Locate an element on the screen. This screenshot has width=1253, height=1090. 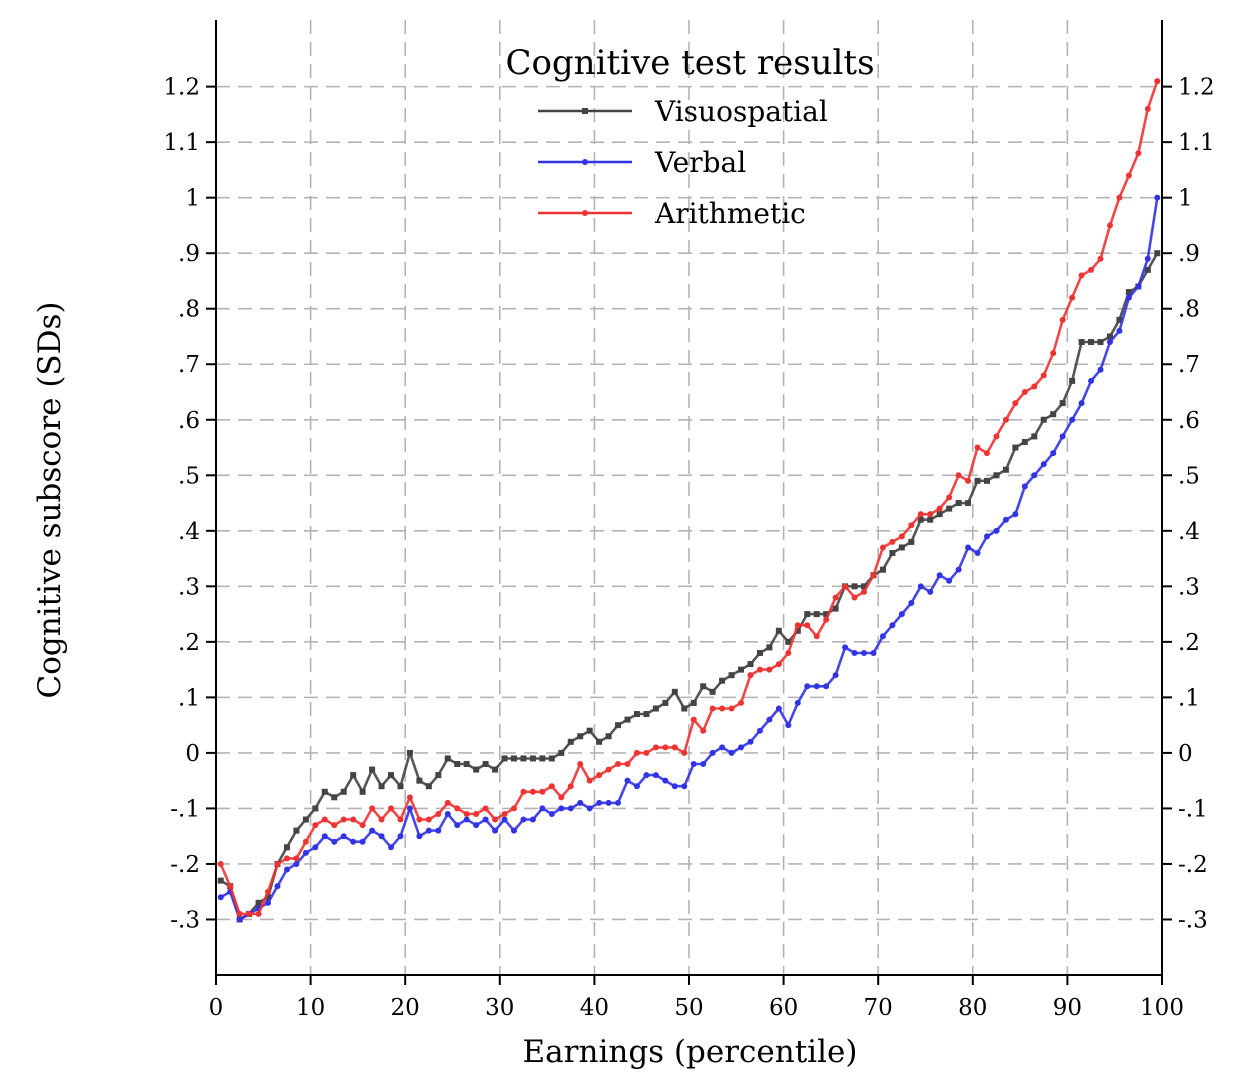
legend-marker-visuospatial is located at coordinates (585, 111).